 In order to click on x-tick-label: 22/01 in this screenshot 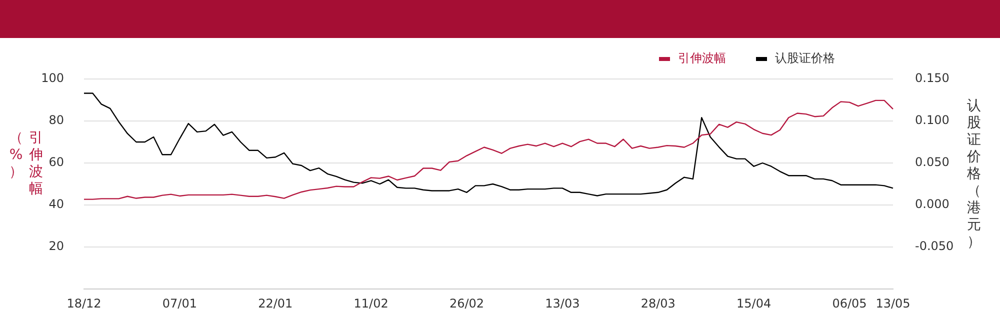, I will do `click(275, 303)`.